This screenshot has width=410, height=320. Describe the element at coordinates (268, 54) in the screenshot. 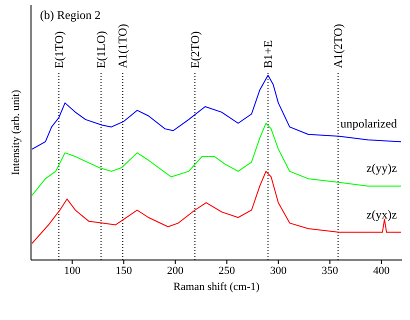

I see `ref-line-label: B1+E` at that location.